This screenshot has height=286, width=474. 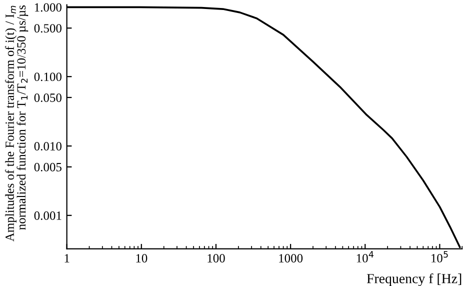 I want to click on y-tick-label: 0.005, so click(x=48, y=167).